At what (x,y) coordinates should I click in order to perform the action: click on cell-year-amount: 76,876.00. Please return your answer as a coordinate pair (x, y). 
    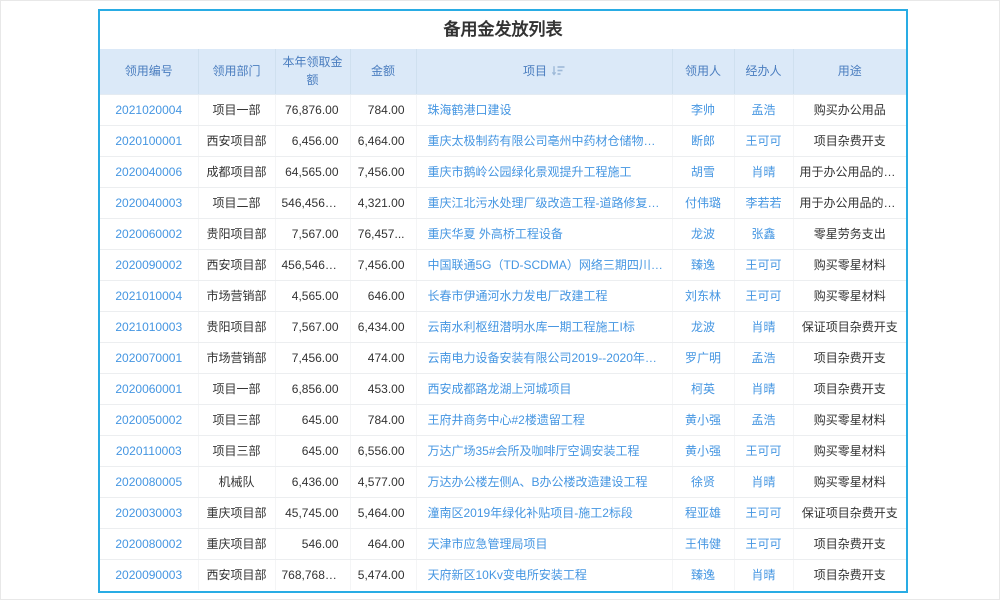
    Looking at the image, I should click on (313, 110).